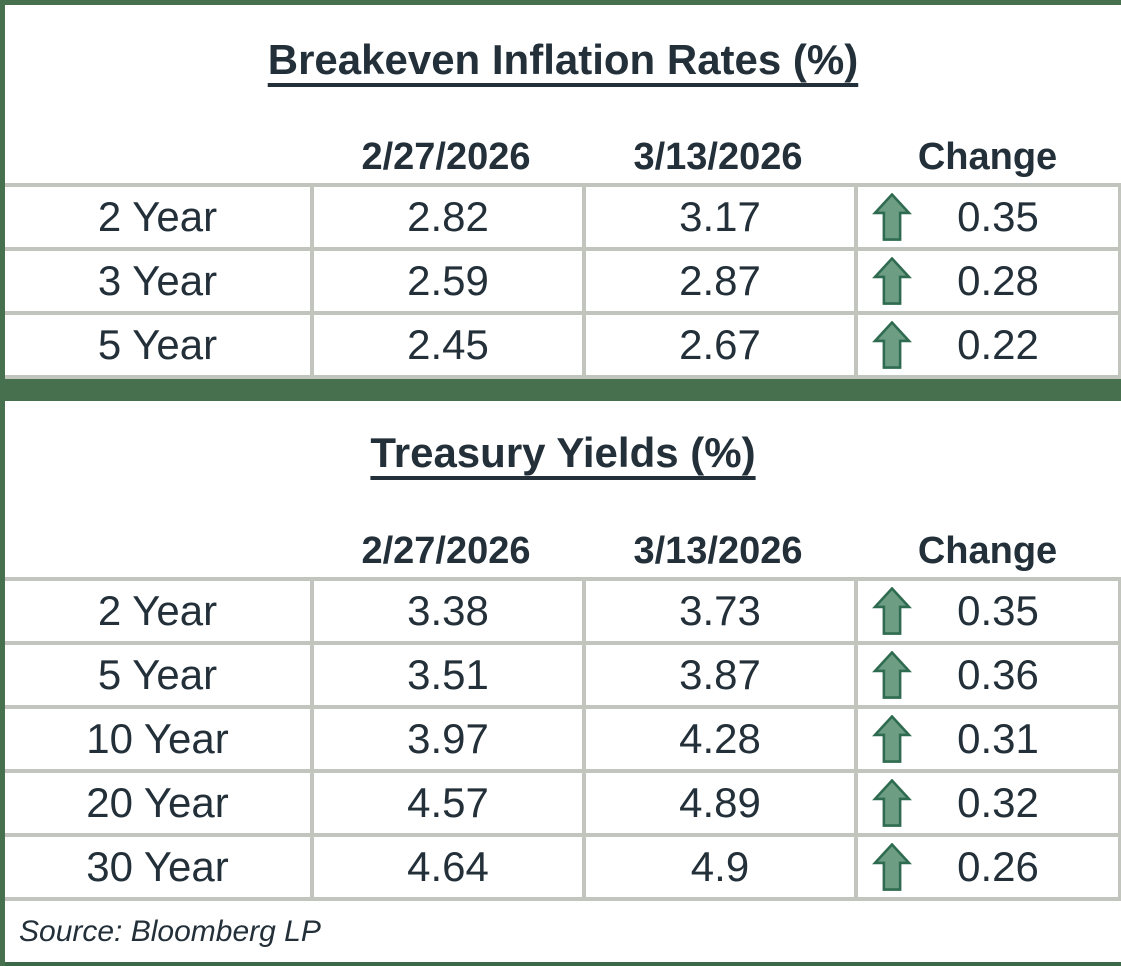 This screenshot has height=966, width=1121. Describe the element at coordinates (720, 281) in the screenshot. I see `value-cell: 2.87` at that location.